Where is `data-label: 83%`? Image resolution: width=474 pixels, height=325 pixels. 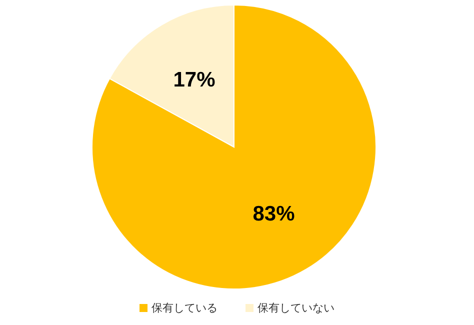 data-label: 83% is located at coordinates (274, 214).